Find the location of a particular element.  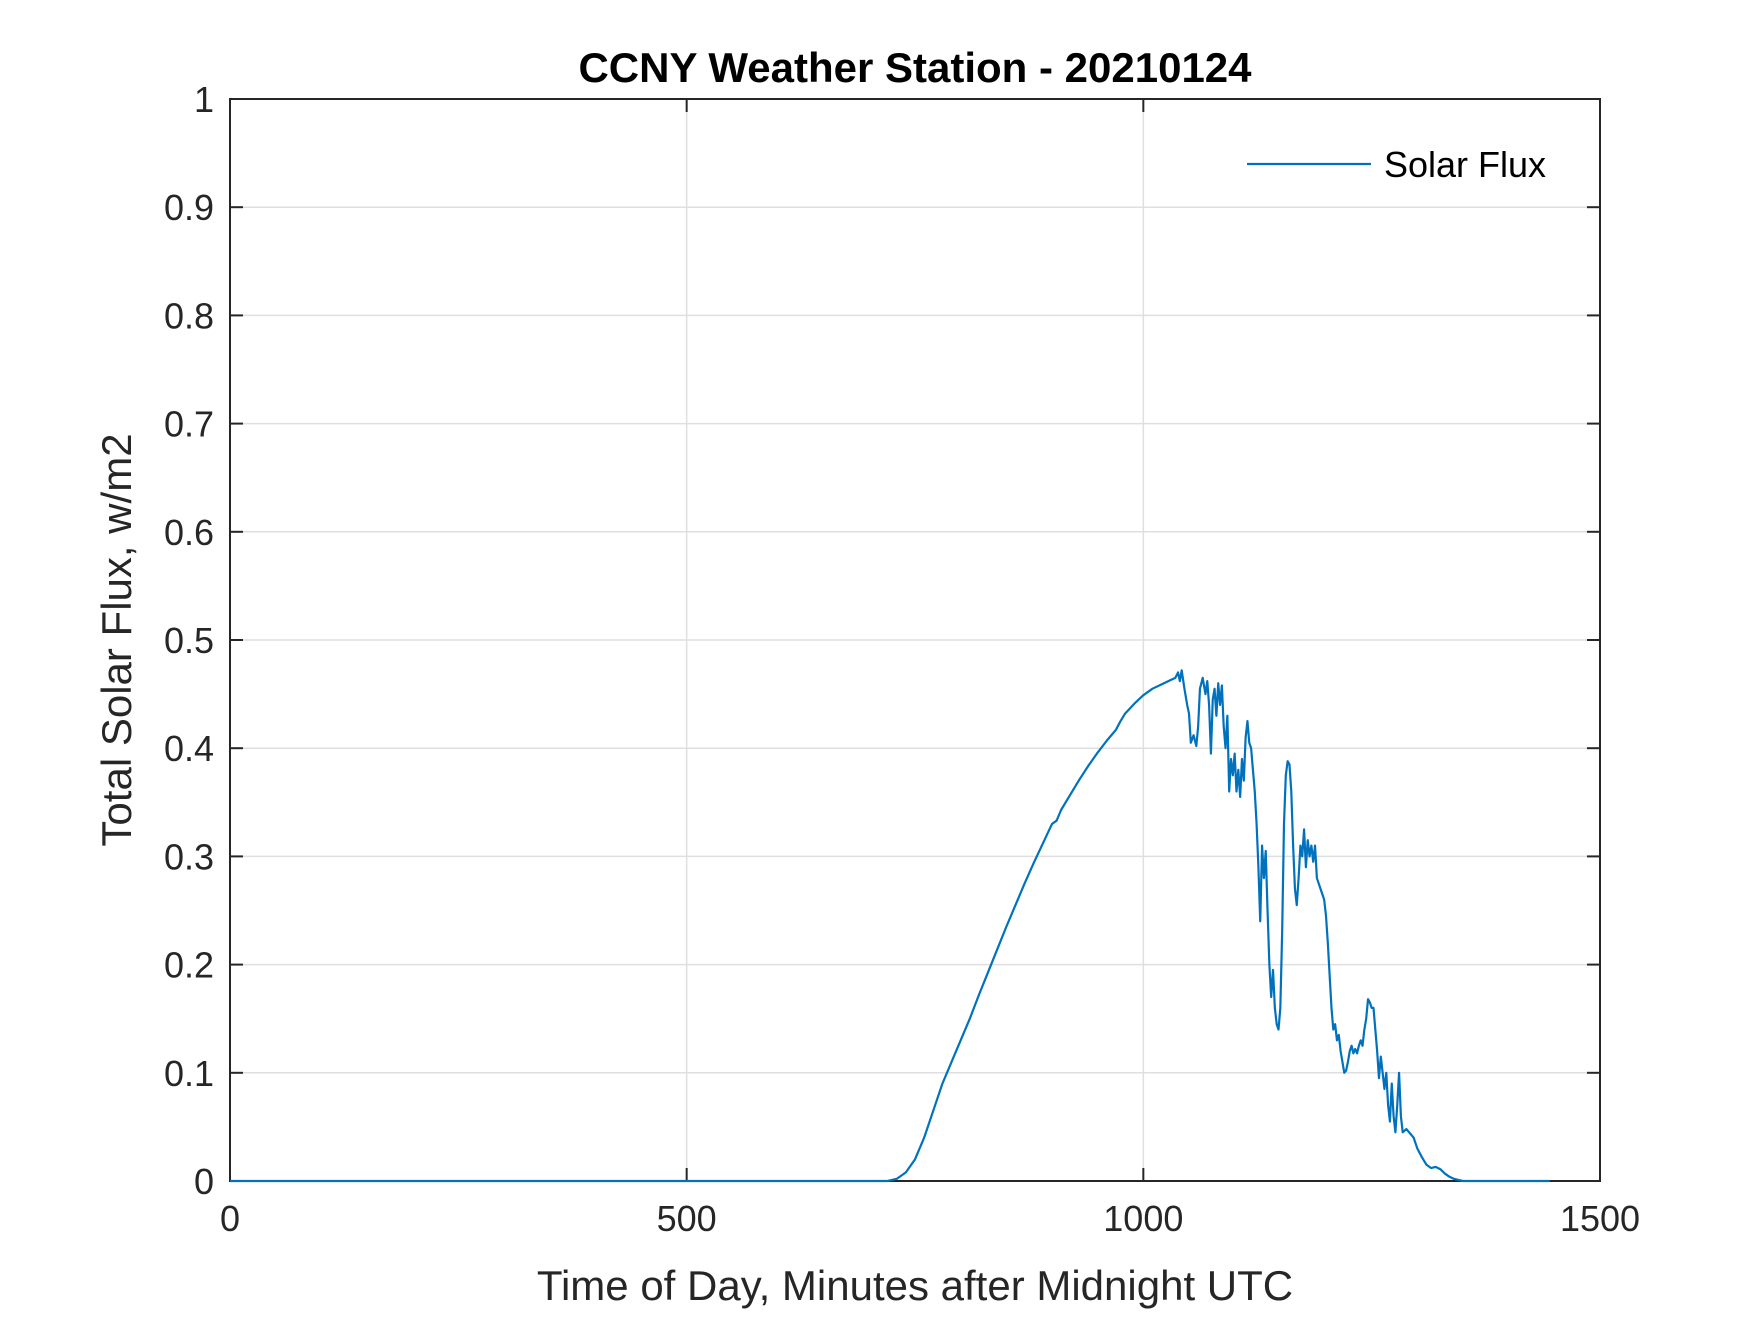

y-axis-label: Total Solar Flux, w/m2 is located at coordinates (116, 639).